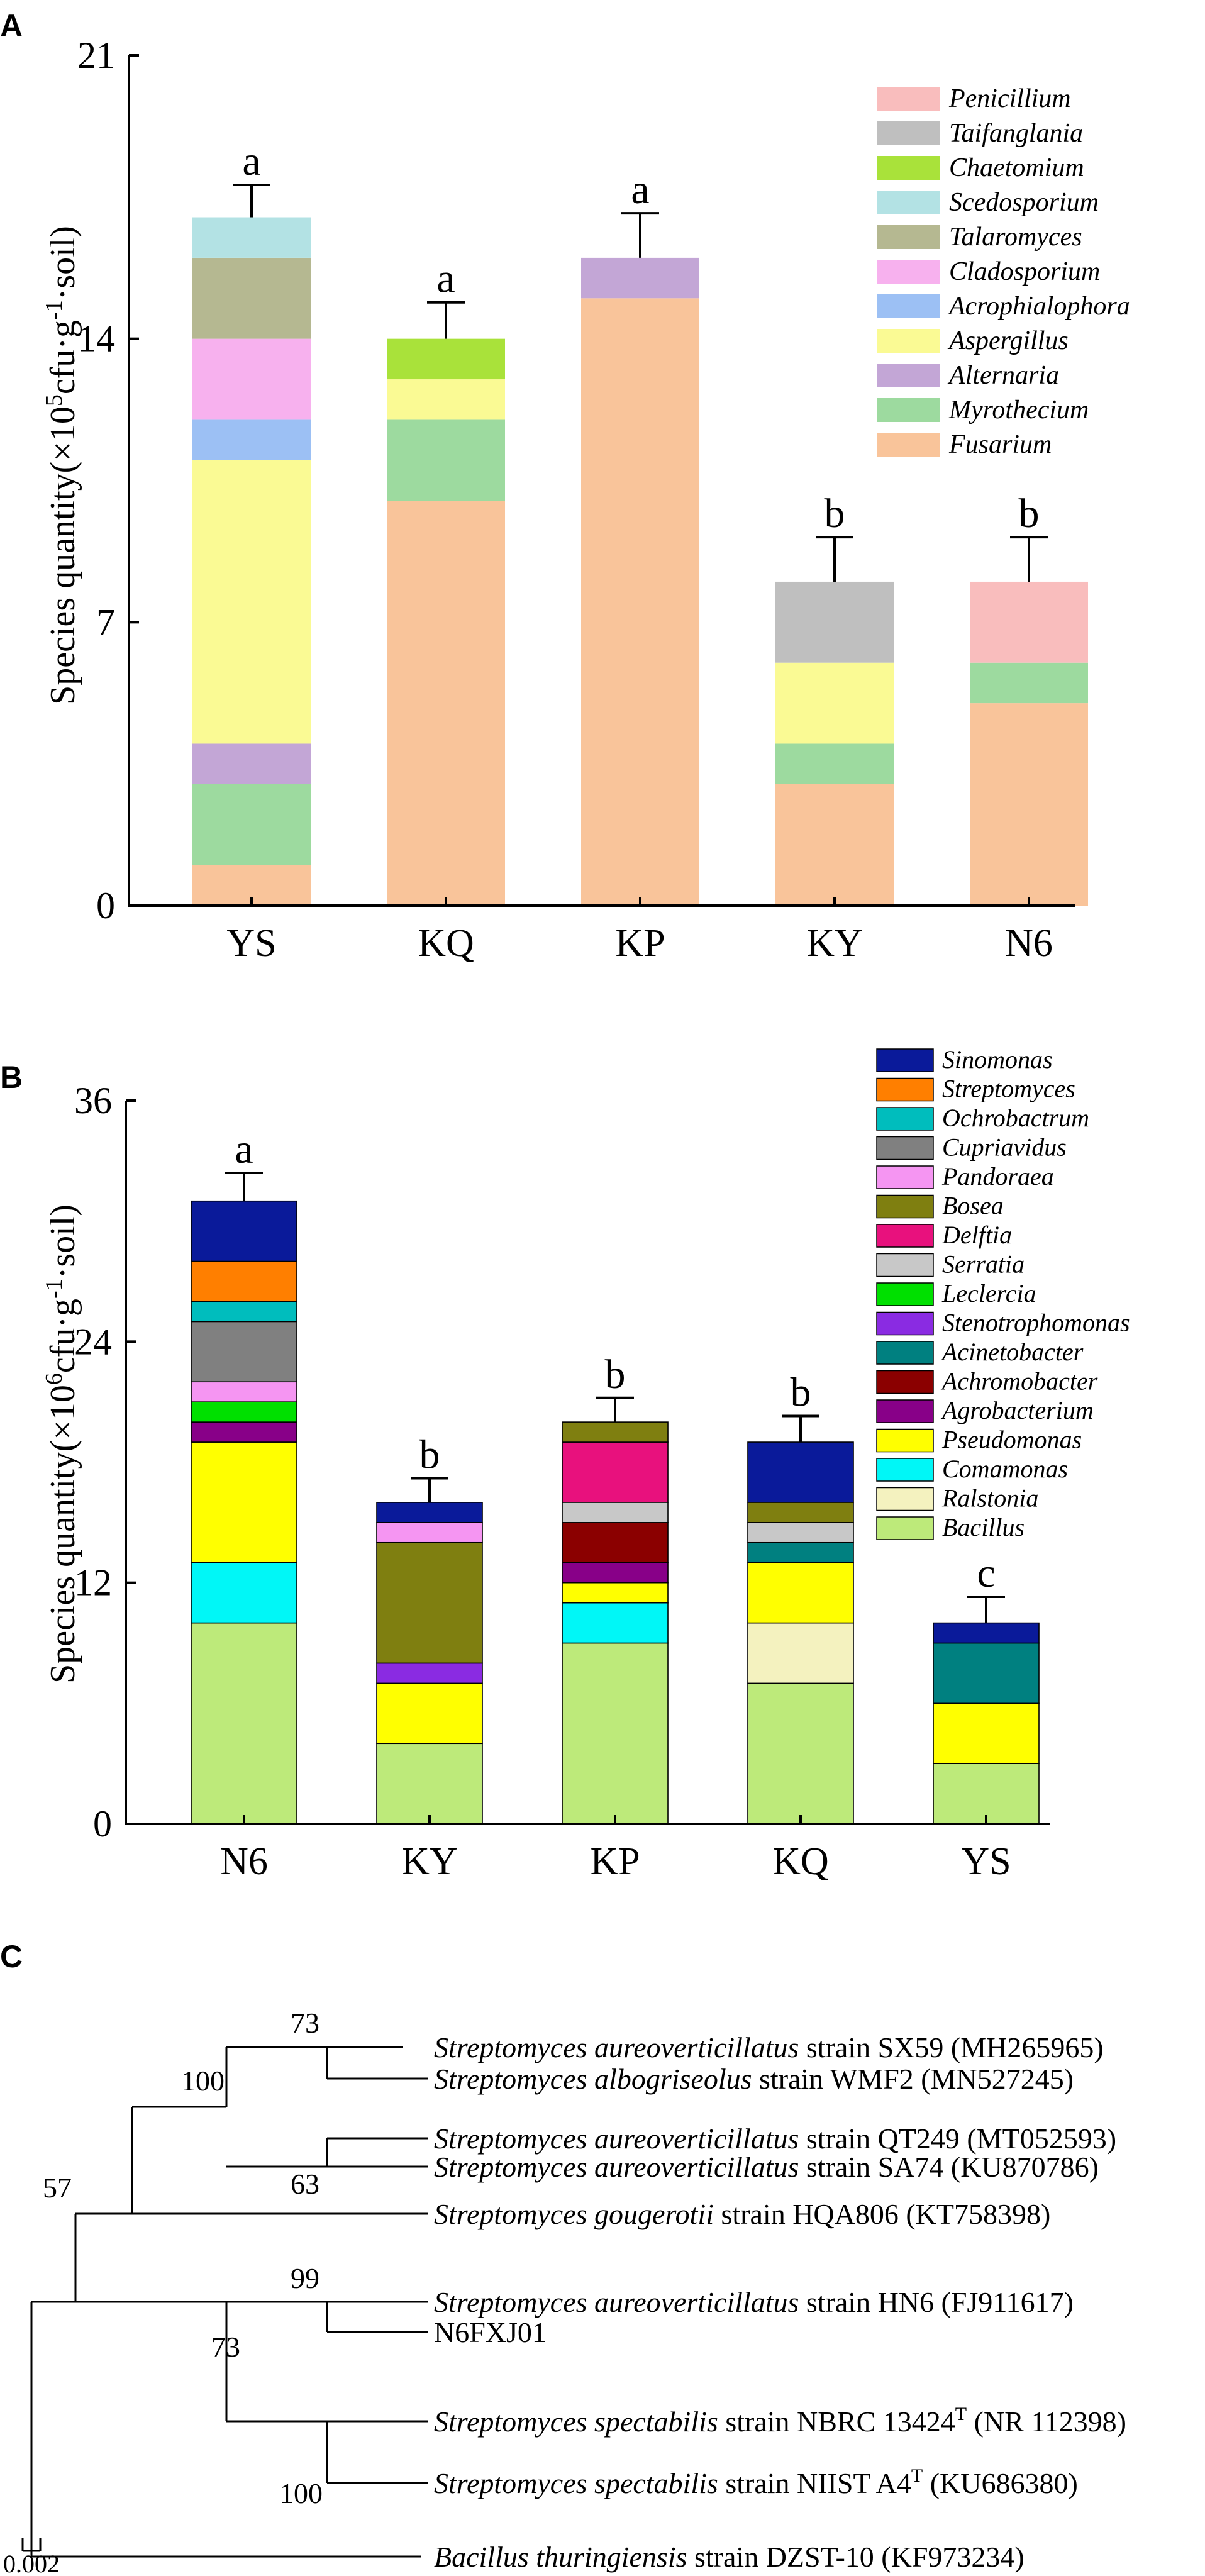 This screenshot has height=2576, width=1205. I want to click on x-tick-label: KQ, so click(446, 943).